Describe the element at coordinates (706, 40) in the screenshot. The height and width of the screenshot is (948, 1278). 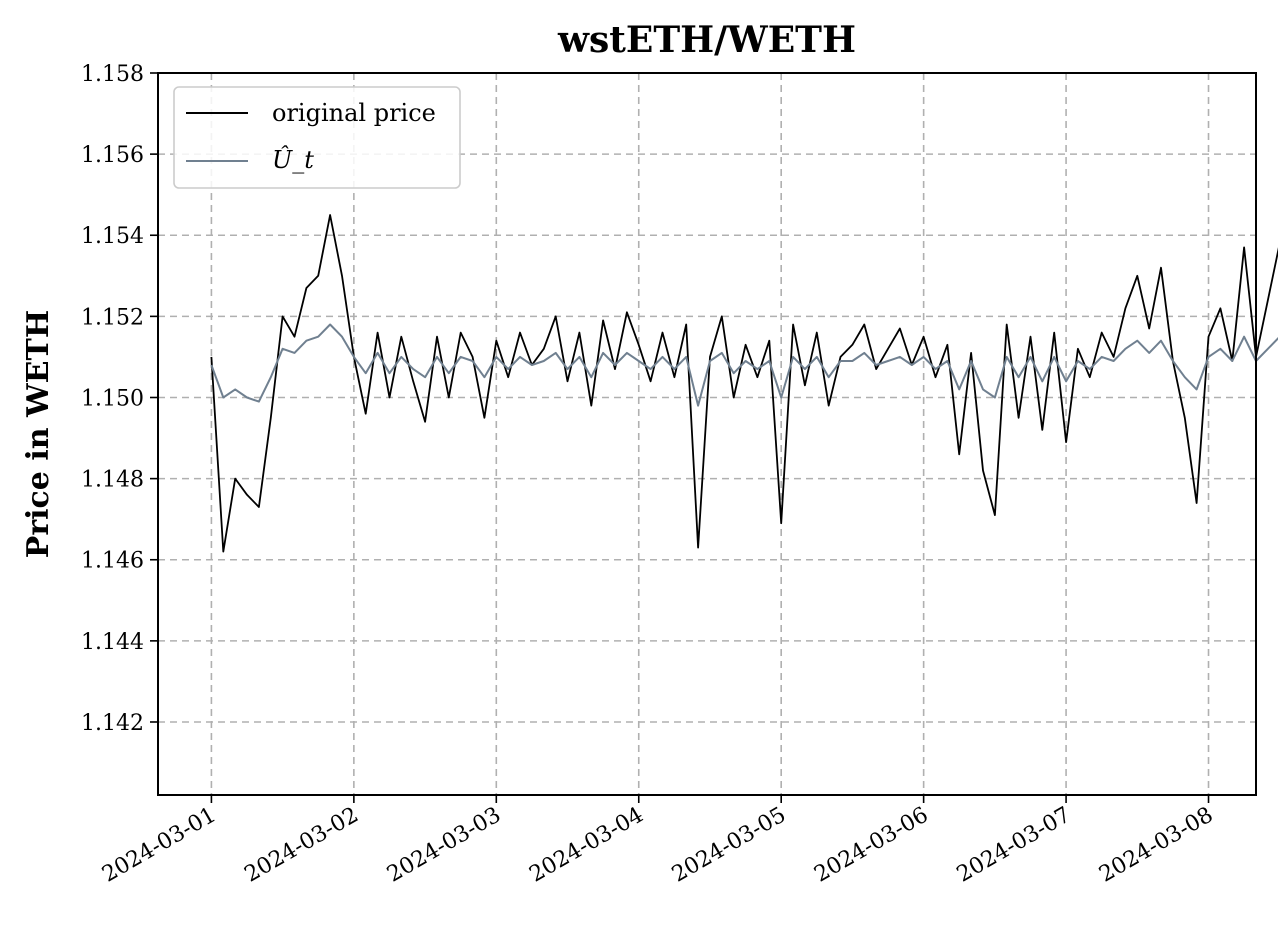
I see `chart-title: wstETH/WETH` at that location.